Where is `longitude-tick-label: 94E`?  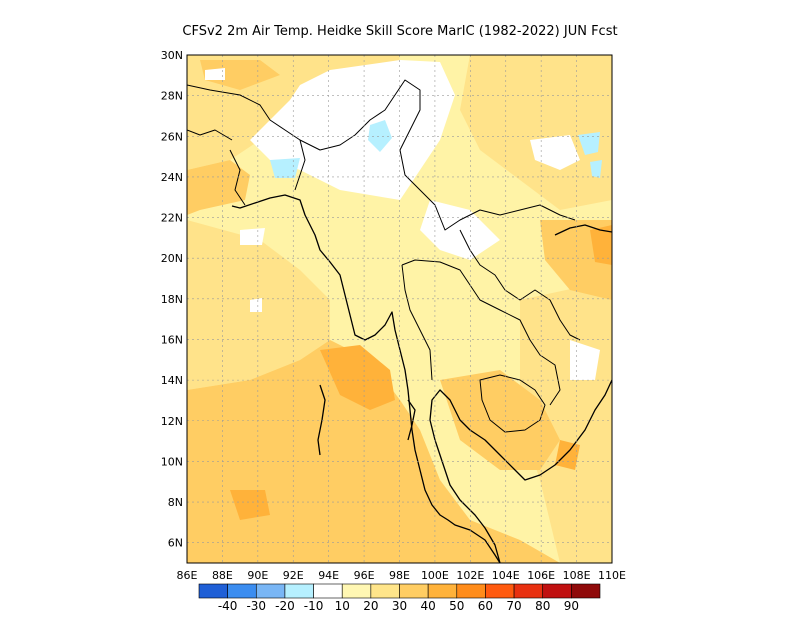
longitude-tick-label: 94E is located at coordinates (328, 575).